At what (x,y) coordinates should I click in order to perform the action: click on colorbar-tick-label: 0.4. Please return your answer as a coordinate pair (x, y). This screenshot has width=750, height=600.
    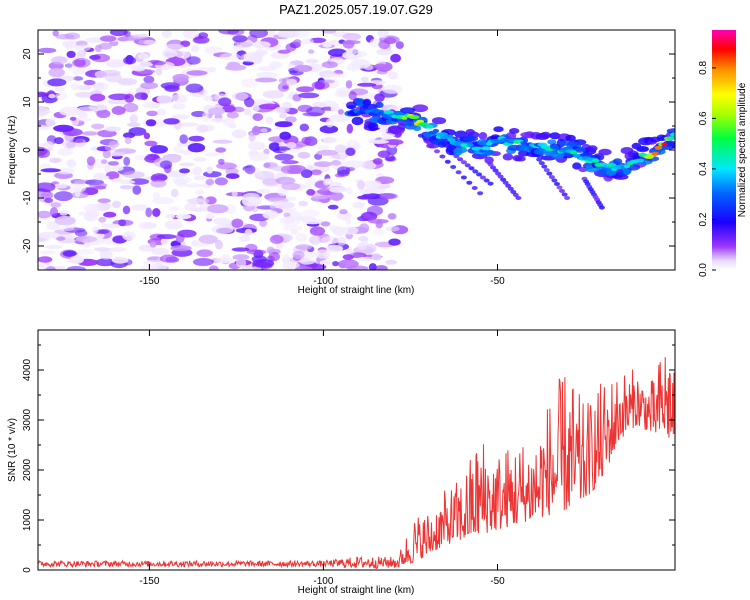
    Looking at the image, I should click on (703, 169).